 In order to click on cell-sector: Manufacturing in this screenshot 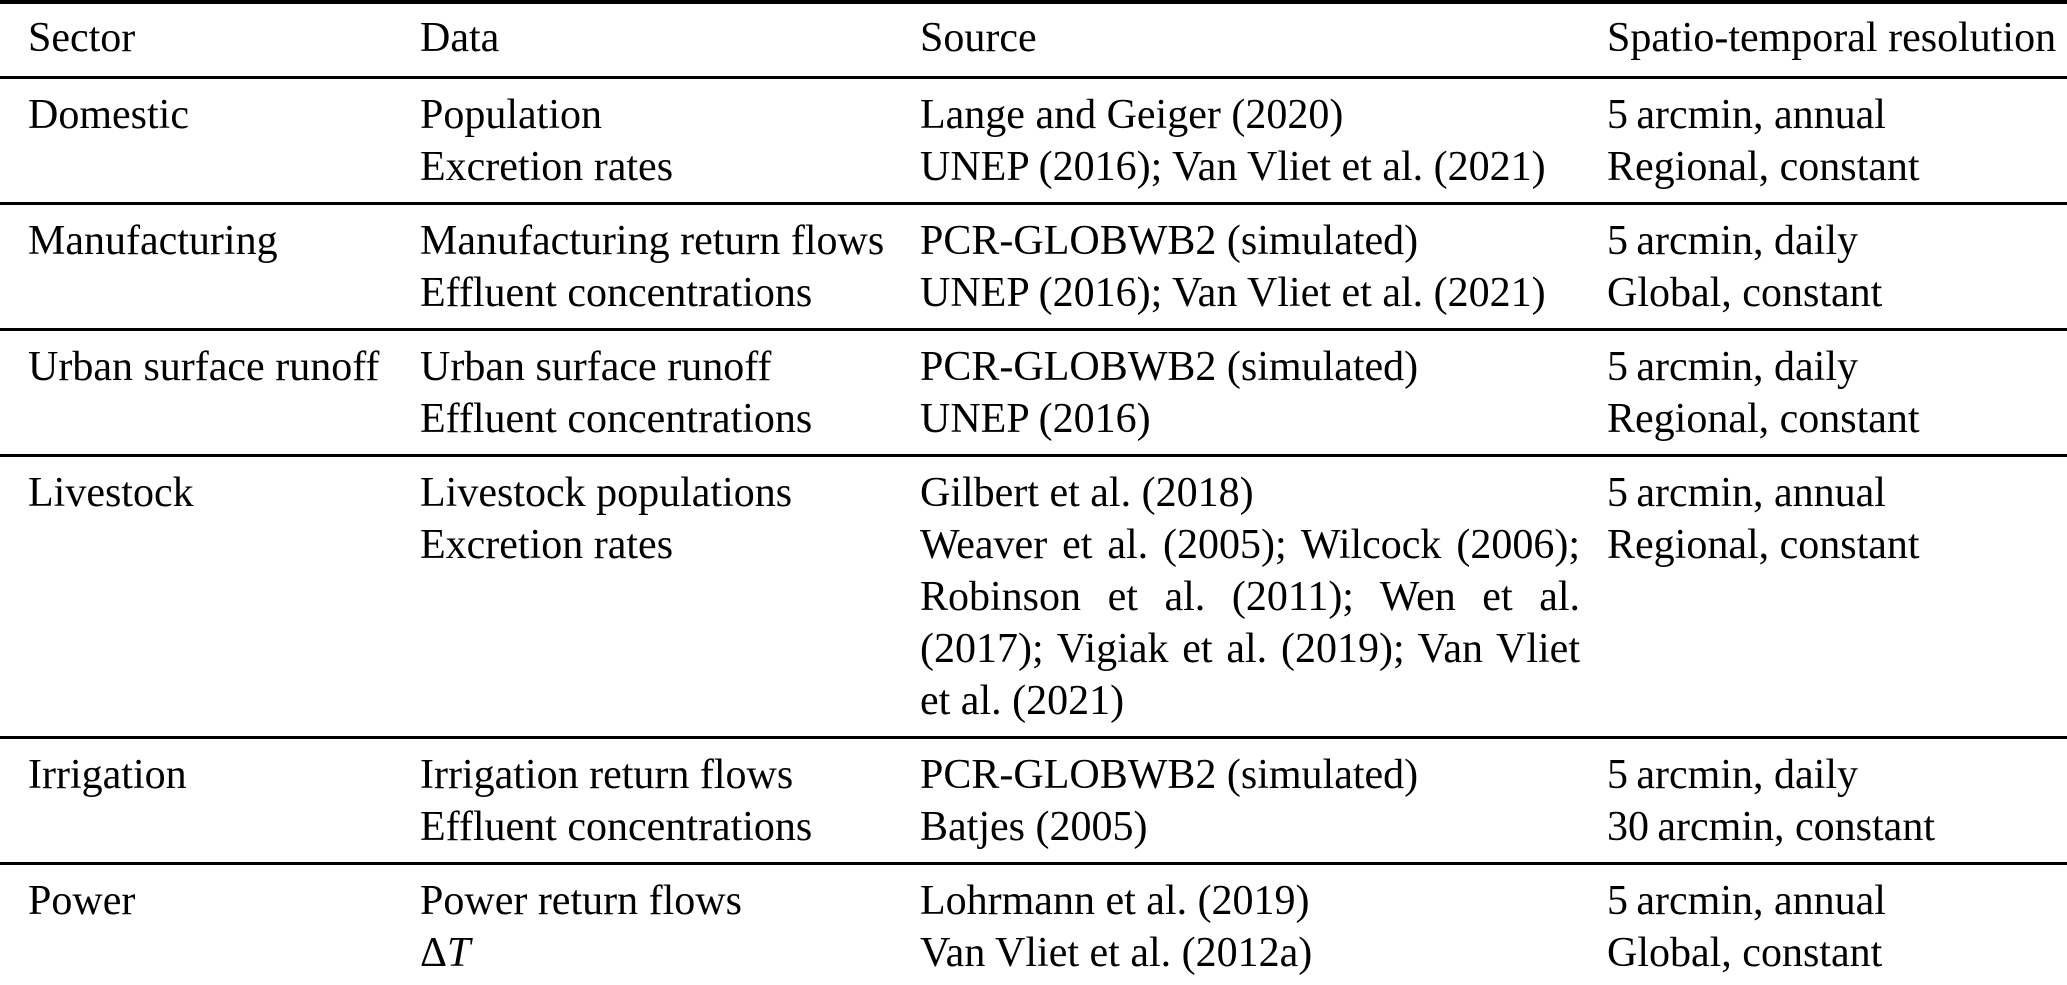, I will do `click(210, 267)`.